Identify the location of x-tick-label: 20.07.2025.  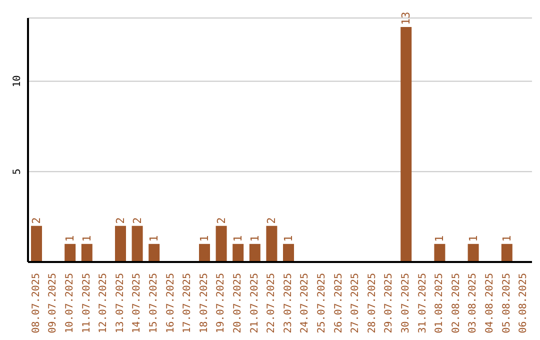
(238, 303).